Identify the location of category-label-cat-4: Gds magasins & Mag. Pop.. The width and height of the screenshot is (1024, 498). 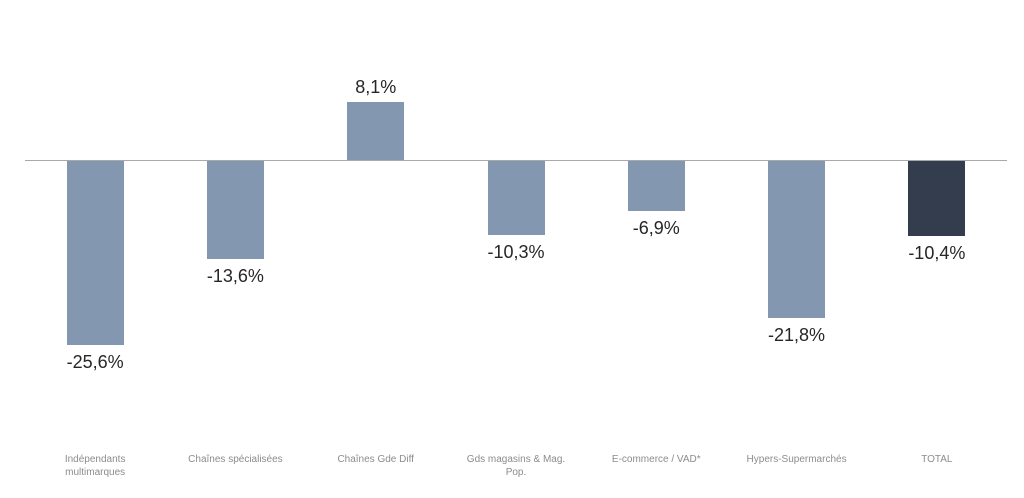
(516, 466).